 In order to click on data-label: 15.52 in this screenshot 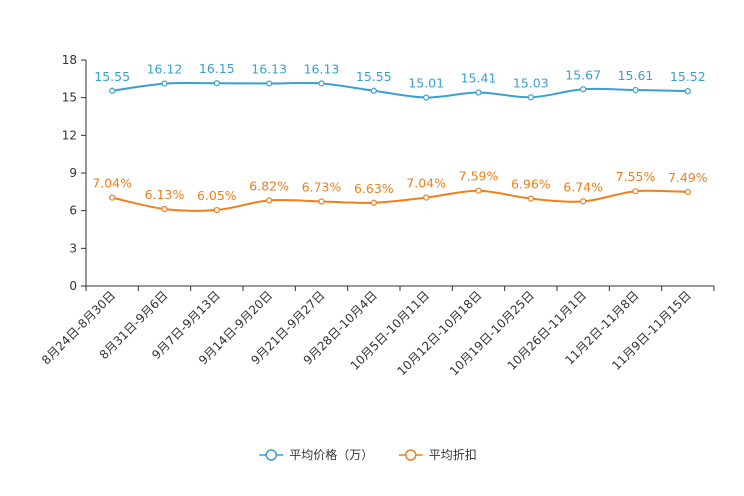, I will do `click(688, 76)`.